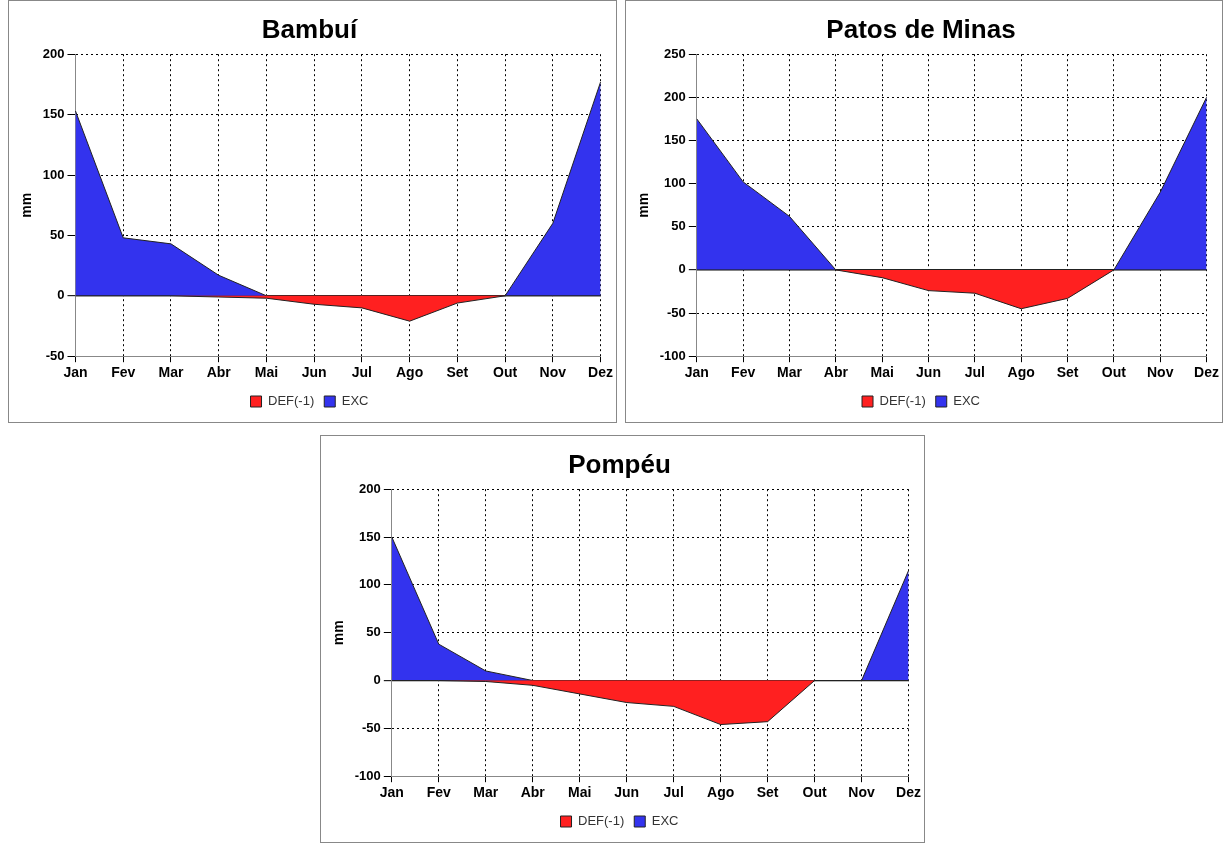 This screenshot has width=1223, height=843. Describe the element at coordinates (675, 53) in the screenshot. I see `y-tick-label: 250` at that location.